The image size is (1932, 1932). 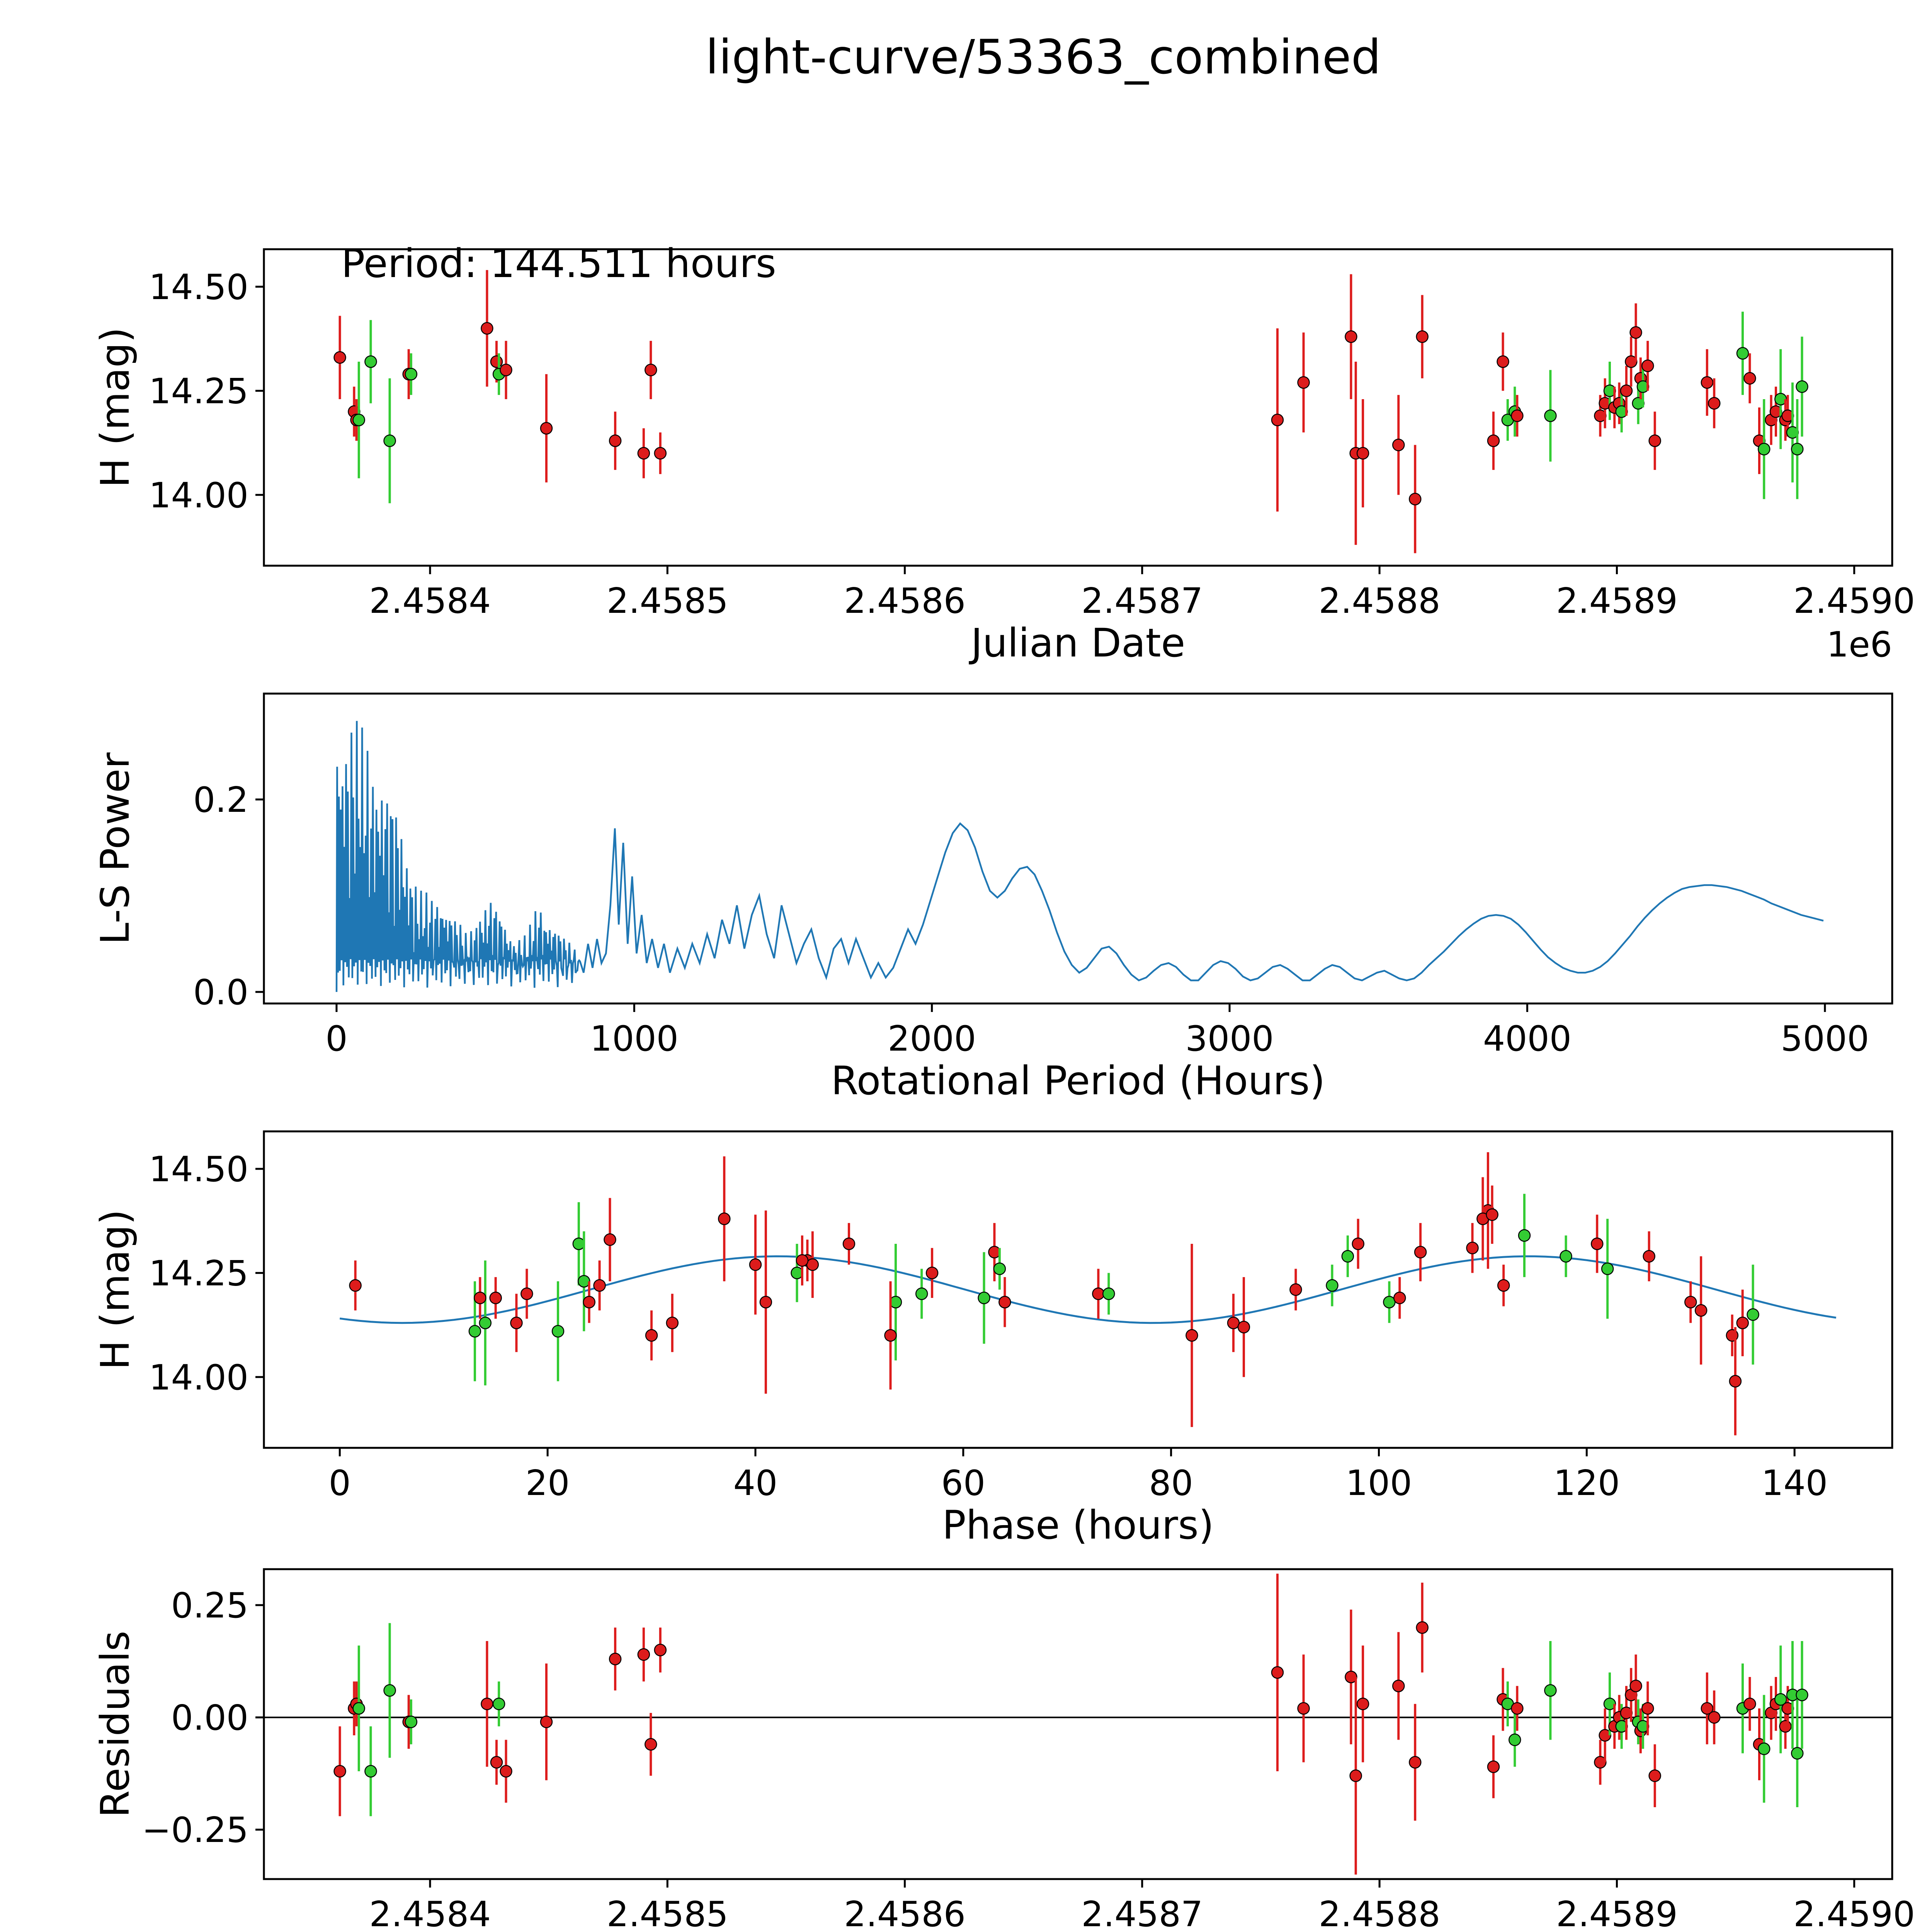 What do you see at coordinates (1142, 1913) in the screenshot?
I see `x-tick-label: 2.4587` at bounding box center [1142, 1913].